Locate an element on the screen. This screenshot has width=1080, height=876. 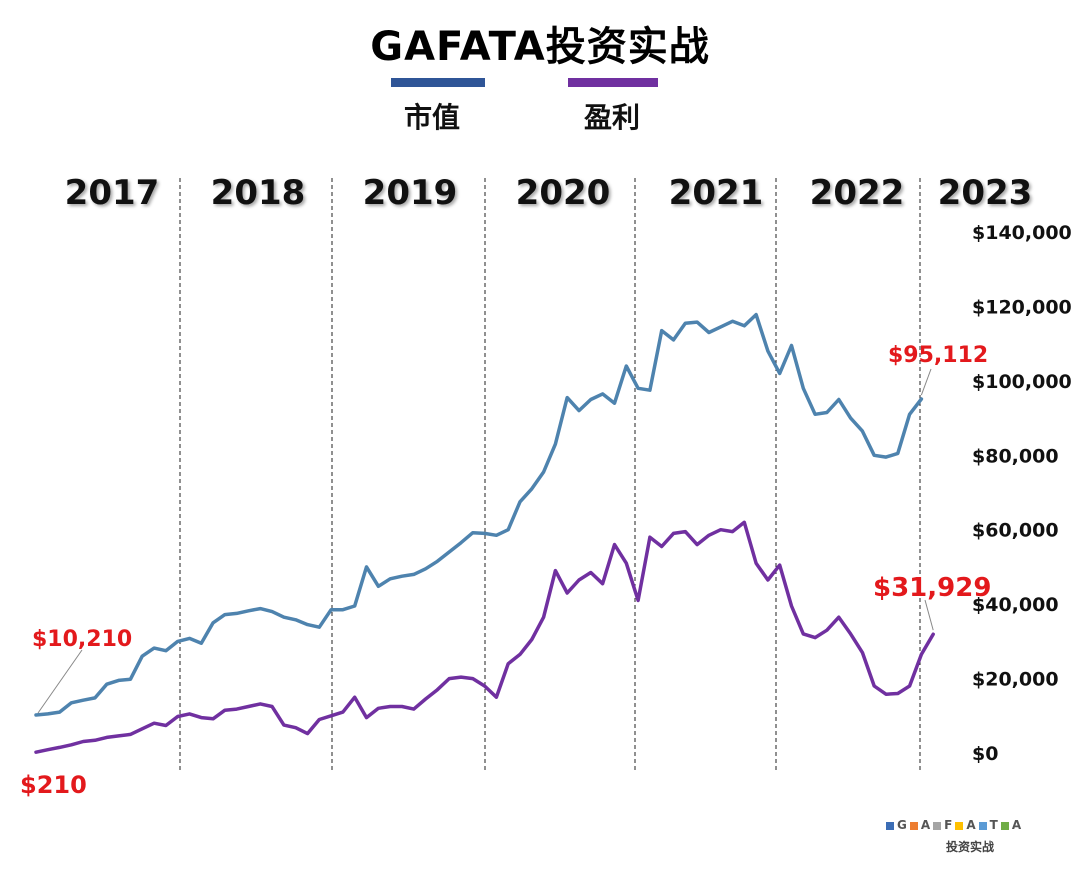
year-label-2022: 2022 is located at coordinates (857, 193).